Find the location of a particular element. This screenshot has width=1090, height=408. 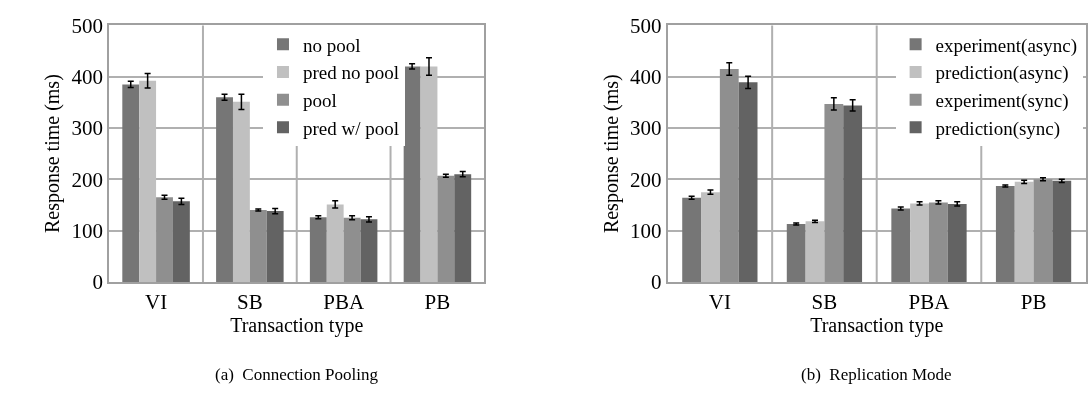

legend-label: pred no pool is located at coordinates (351, 73).